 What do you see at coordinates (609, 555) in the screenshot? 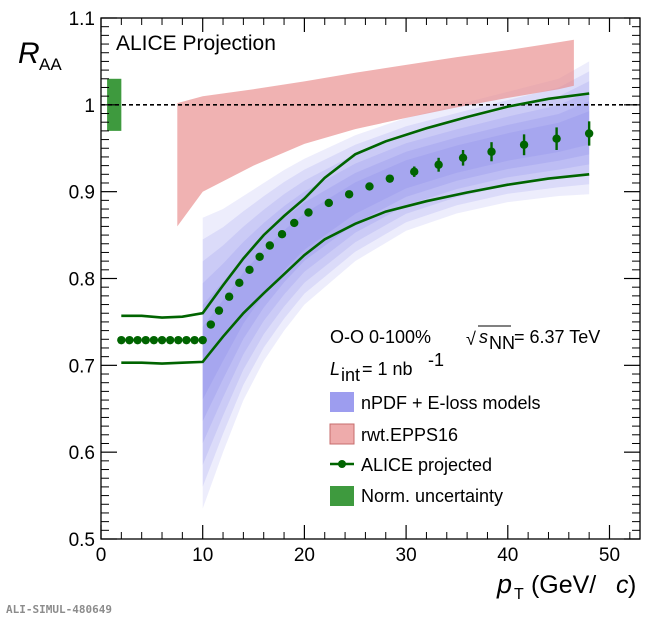
I see `x-tick-label: 50` at bounding box center [609, 555].